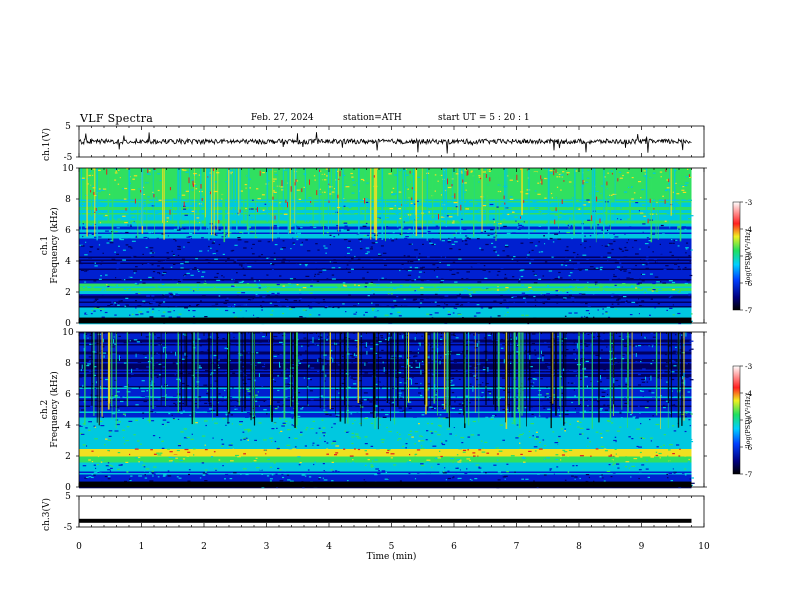  What do you see at coordinates (385, 429) in the screenshot?
I see `spectral-band` at bounding box center [385, 429].